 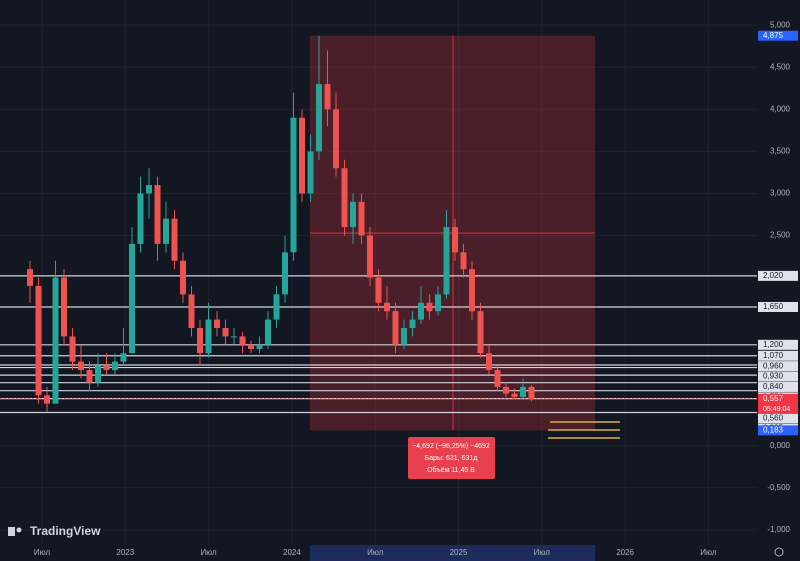 What do you see at coordinates (780, 445) in the screenshot?
I see `y-tick-label: 0,000` at bounding box center [780, 445].